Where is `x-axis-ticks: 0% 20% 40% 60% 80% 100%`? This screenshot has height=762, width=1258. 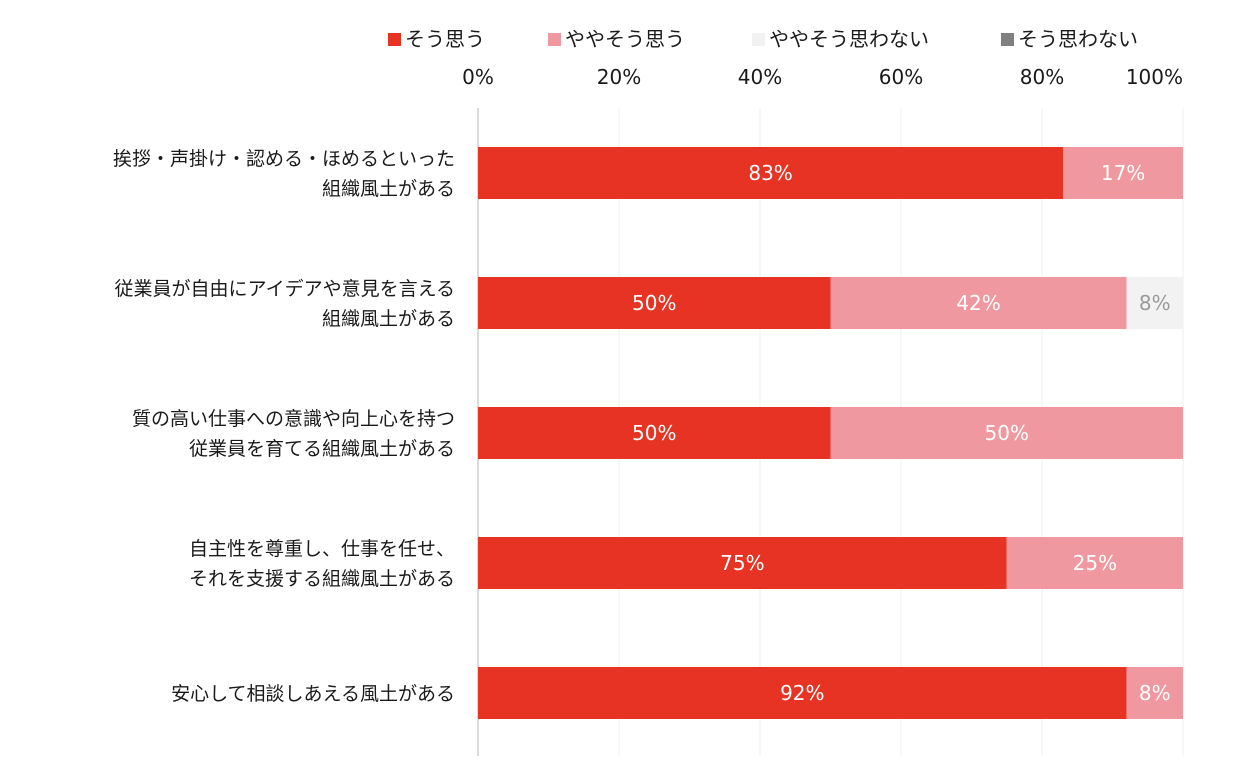 x-axis-ticks: 0% 20% 40% 60% 80% 100% is located at coordinates (822, 77).